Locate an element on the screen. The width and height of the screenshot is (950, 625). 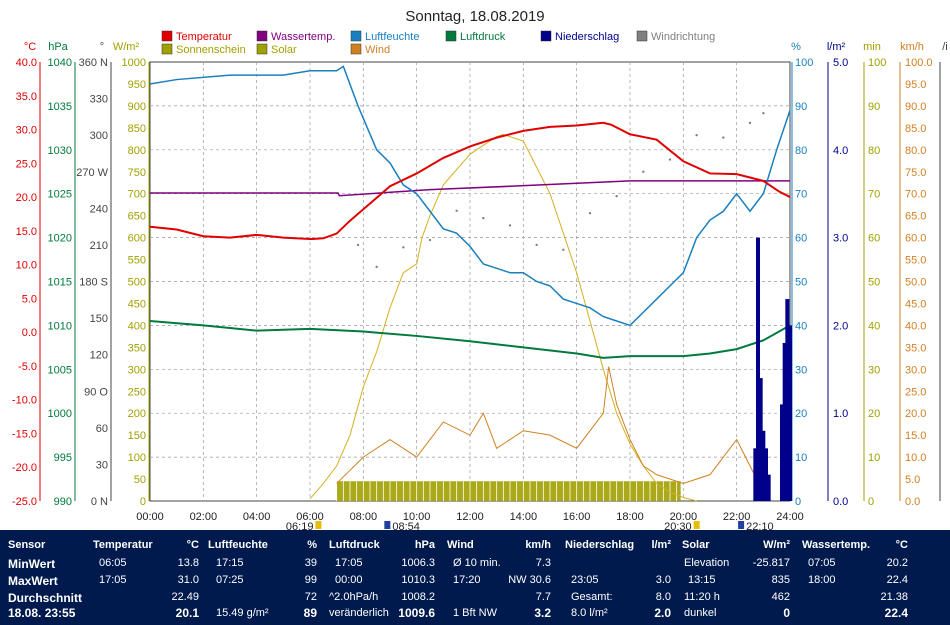
humidity-tick-3: 70 is located at coordinates (801, 195).